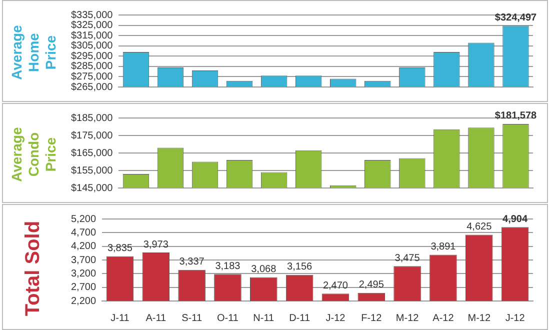 This screenshot has width=550, height=330. I want to click on y-tick-label: $335,000, so click(92, 15).